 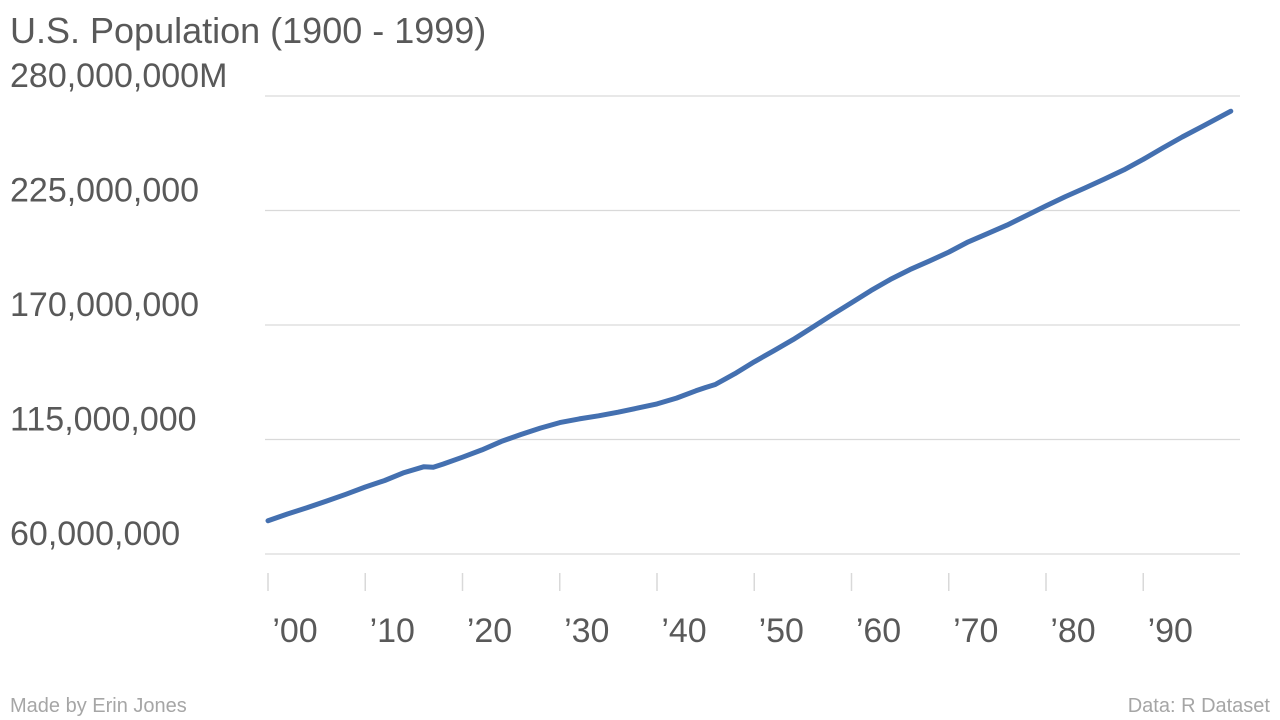 I want to click on chart-title: U.S. Population (1900 - 1999), so click(x=248, y=30).